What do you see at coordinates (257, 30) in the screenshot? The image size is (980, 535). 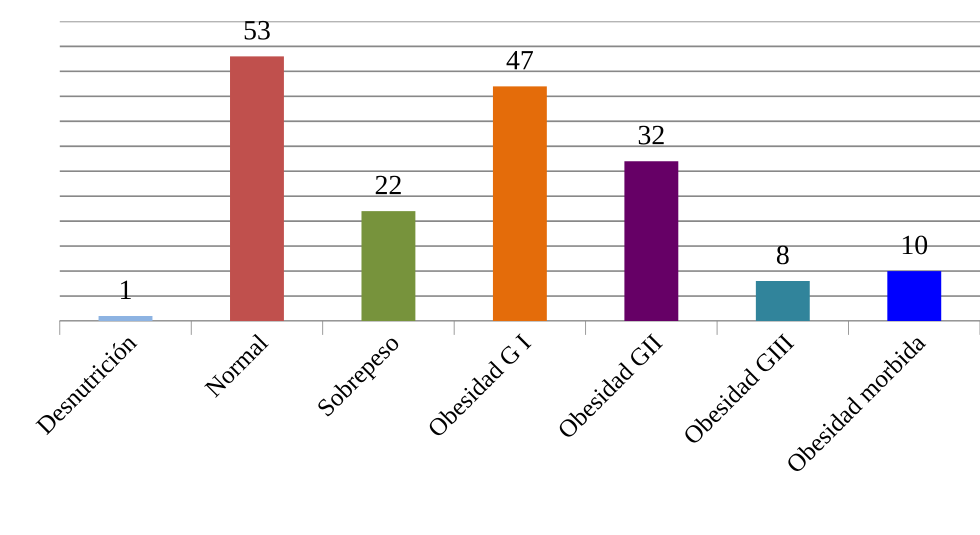 I see `data-label: 53` at bounding box center [257, 30].